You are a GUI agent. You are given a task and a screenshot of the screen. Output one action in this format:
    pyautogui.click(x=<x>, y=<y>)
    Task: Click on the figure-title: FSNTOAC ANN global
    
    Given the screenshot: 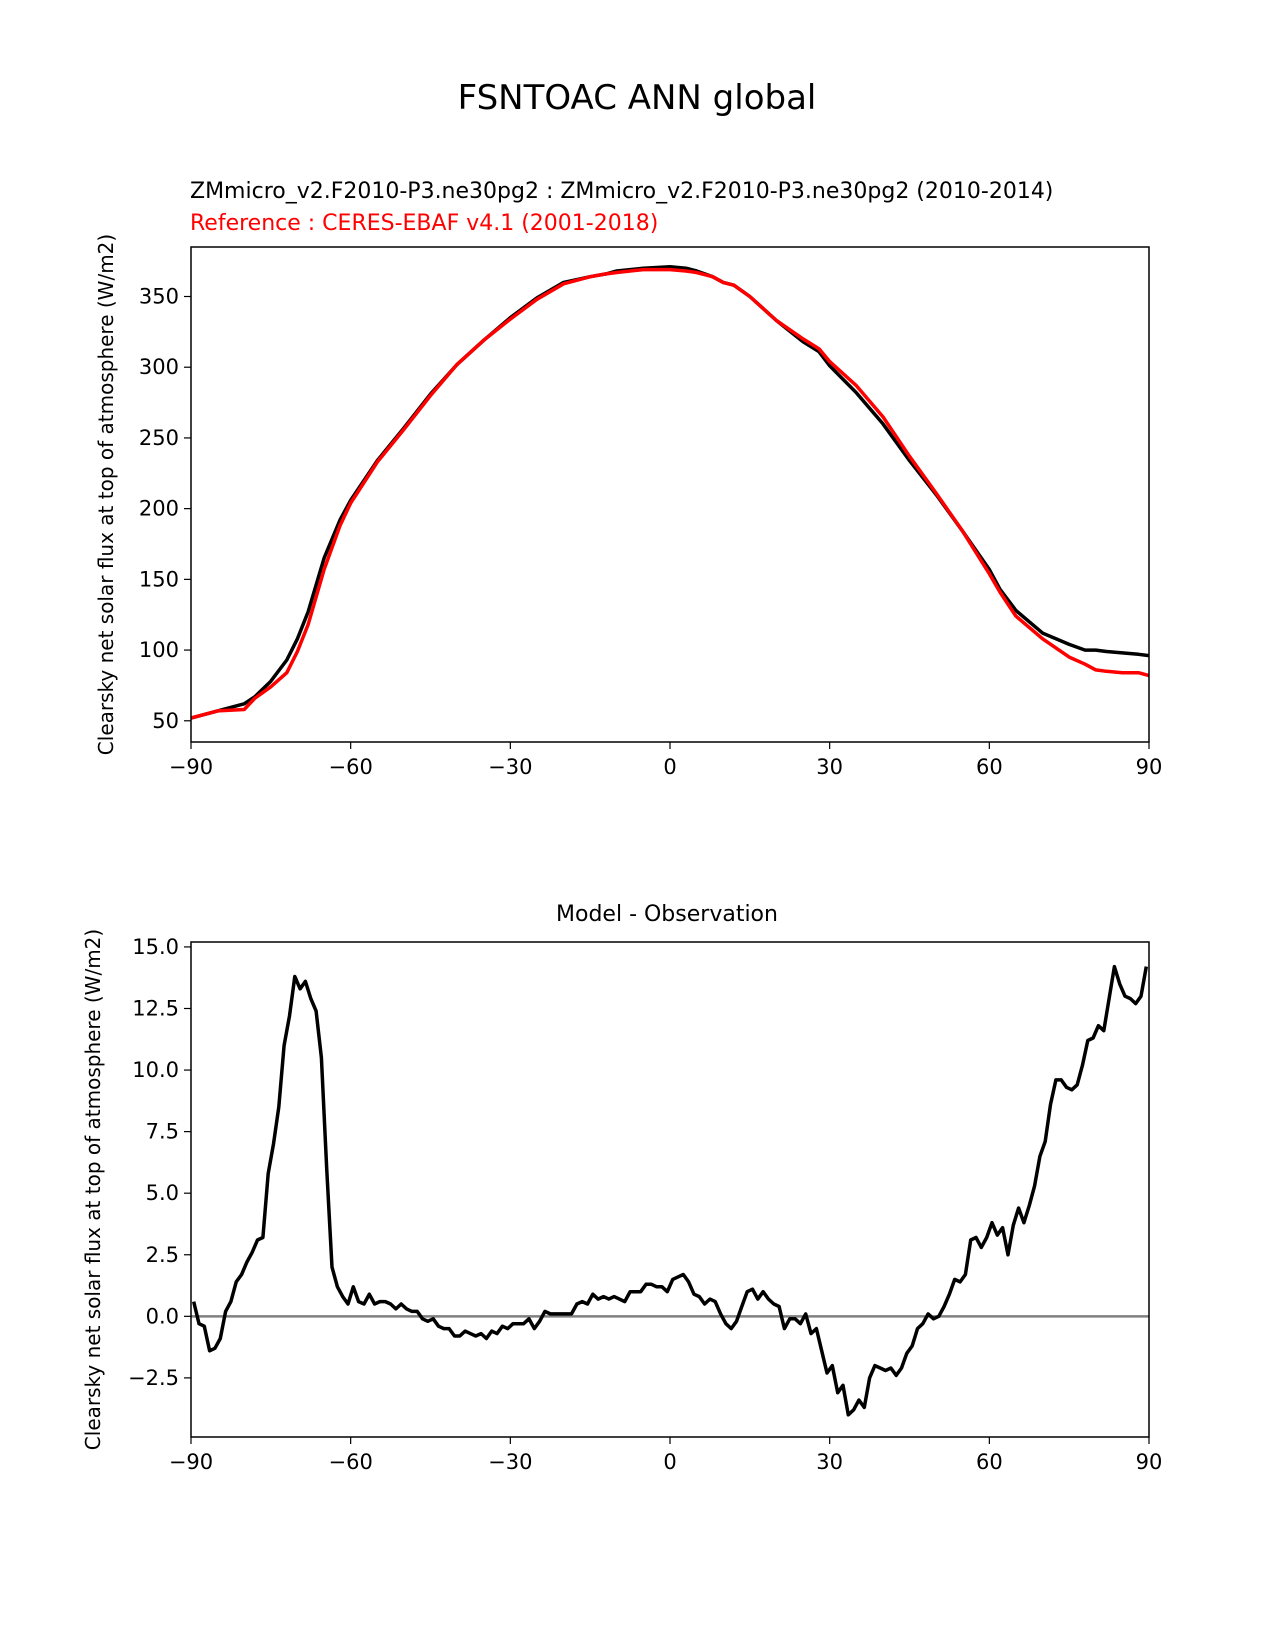 What is the action you would take?
    pyautogui.click(x=637, y=98)
    